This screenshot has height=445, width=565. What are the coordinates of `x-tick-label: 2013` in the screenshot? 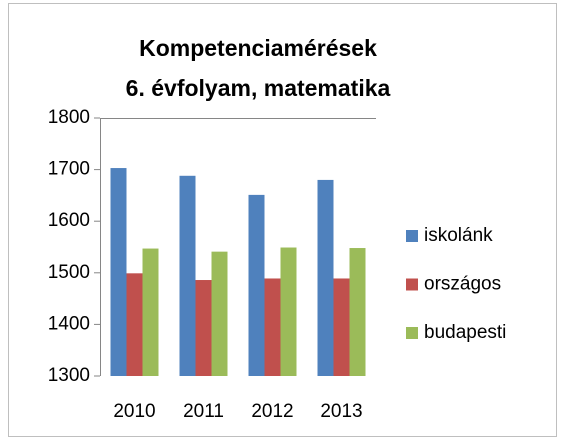 It's located at (341, 411).